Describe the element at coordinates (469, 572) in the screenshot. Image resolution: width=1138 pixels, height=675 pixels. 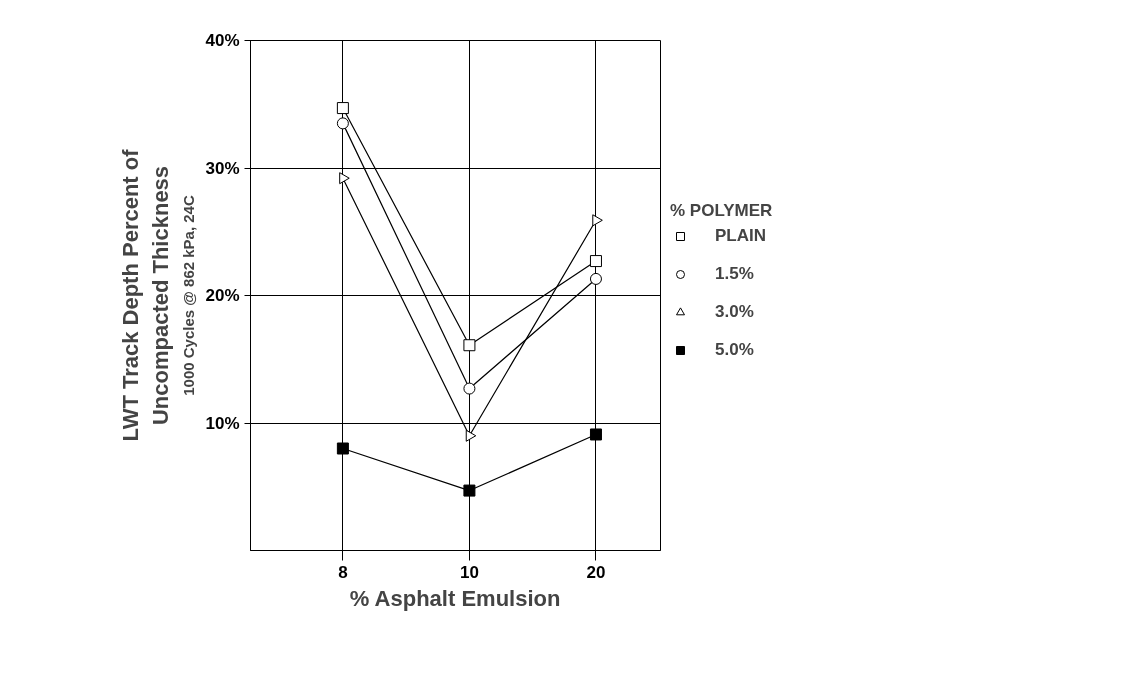
I see `x-tick-label: 10` at that location.